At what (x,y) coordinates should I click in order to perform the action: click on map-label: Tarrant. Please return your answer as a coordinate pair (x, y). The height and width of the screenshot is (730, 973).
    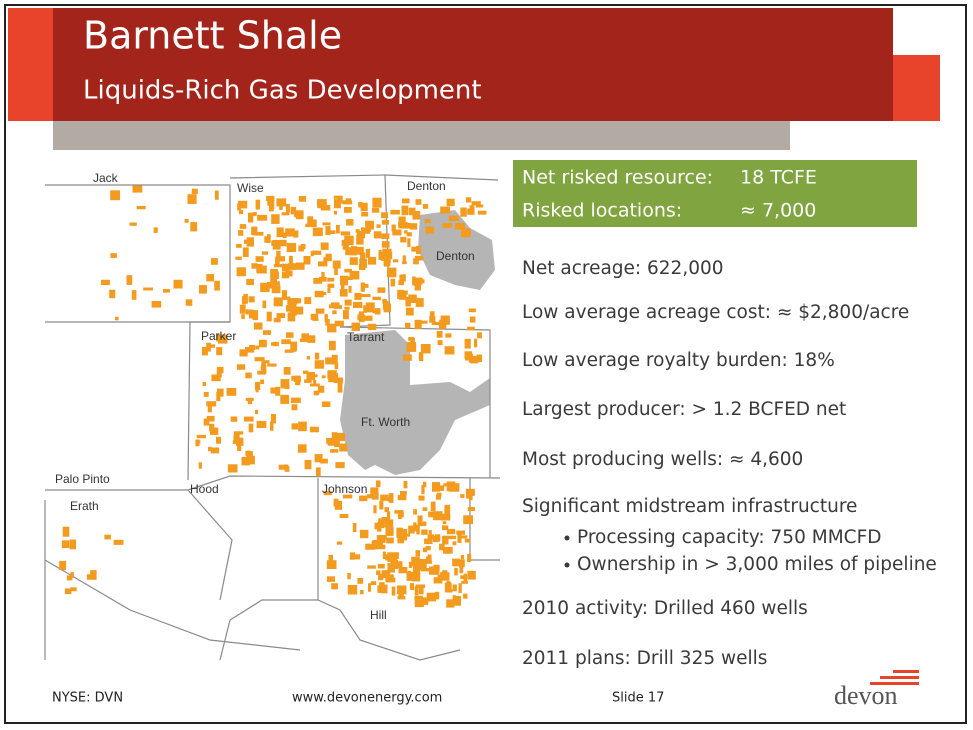
    Looking at the image, I should click on (366, 337).